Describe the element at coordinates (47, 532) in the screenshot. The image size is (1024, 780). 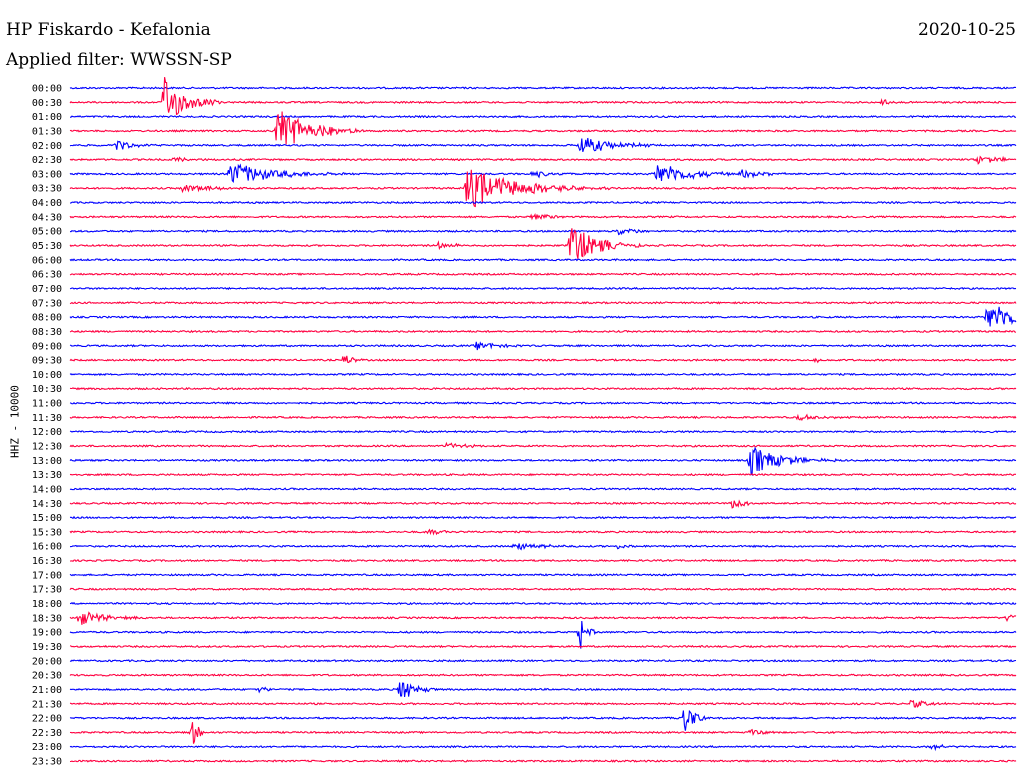
I see `time-label: 15:30` at that location.